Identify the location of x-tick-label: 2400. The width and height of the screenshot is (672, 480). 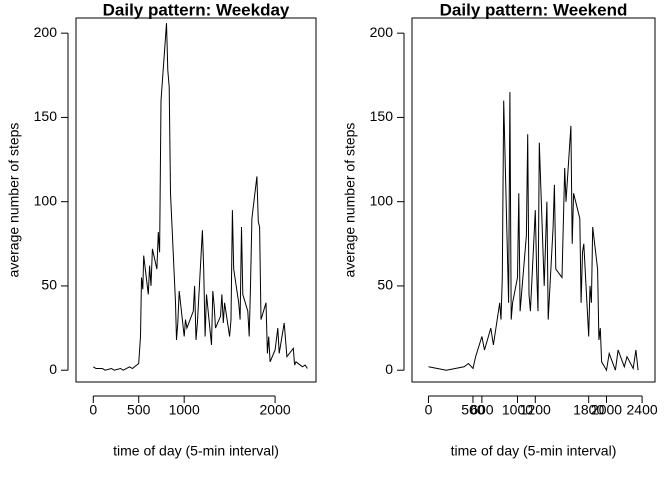
(642, 410).